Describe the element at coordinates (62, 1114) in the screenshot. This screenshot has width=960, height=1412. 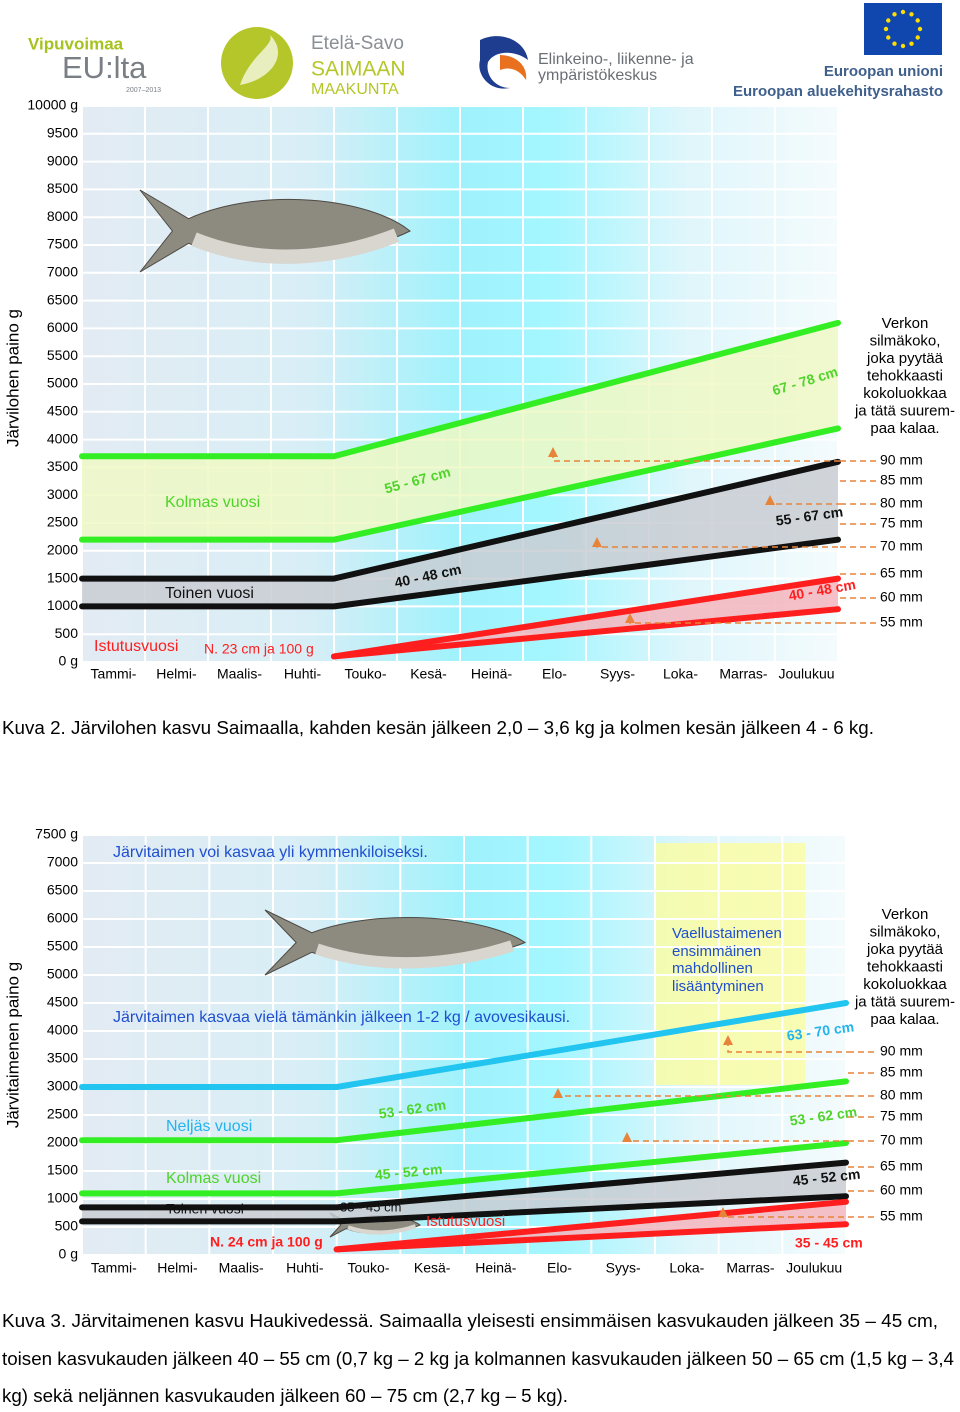
I see `y-tick-label: 2500` at that location.